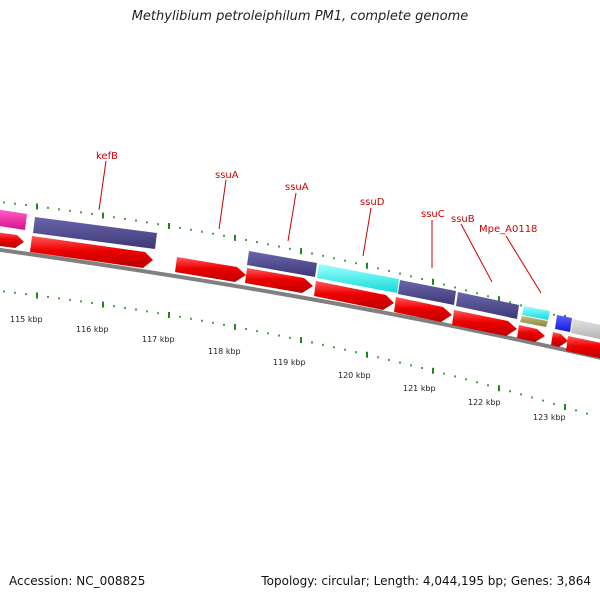  What do you see at coordinates (354, 375) in the screenshot?
I see `scale-label: 120 kbp` at bounding box center [354, 375].